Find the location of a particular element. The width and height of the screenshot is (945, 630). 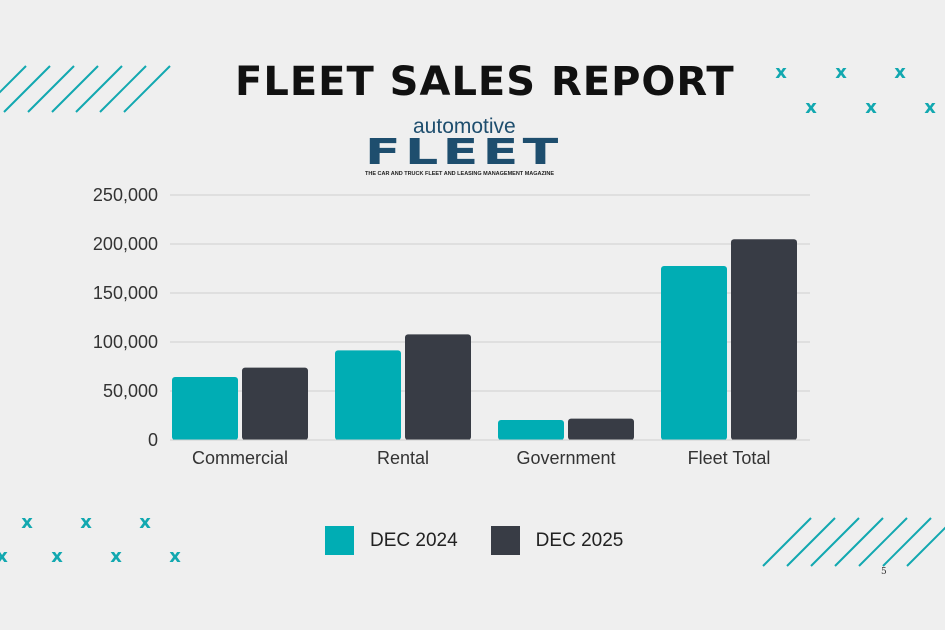

x-tick-label: Commercial is located at coordinates (240, 458).